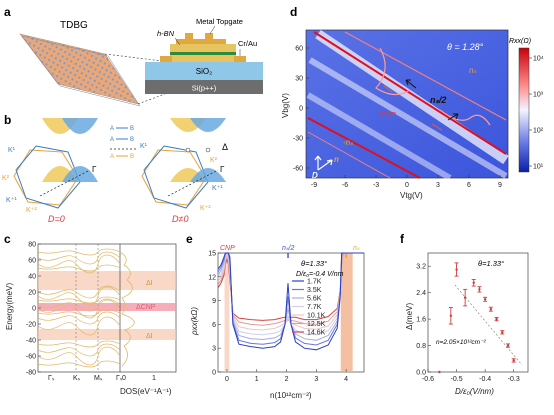 Image resolution: width=554 pixels, height=415 pixels. What do you see at coordinates (227, 248) in the screenshot?
I see `cnp-top-label: CNP` at bounding box center [227, 248].